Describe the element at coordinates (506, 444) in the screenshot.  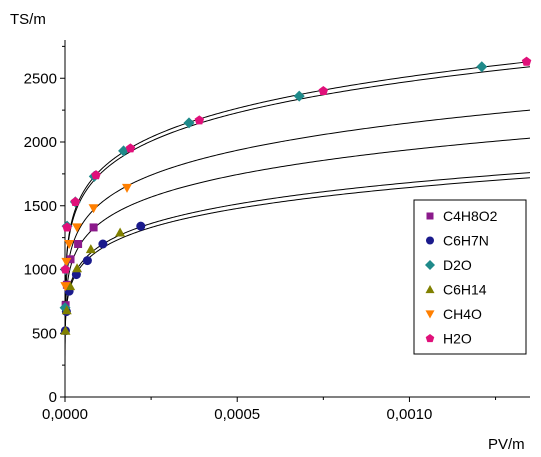
I see `x-axis-title: PV/m` at that location.